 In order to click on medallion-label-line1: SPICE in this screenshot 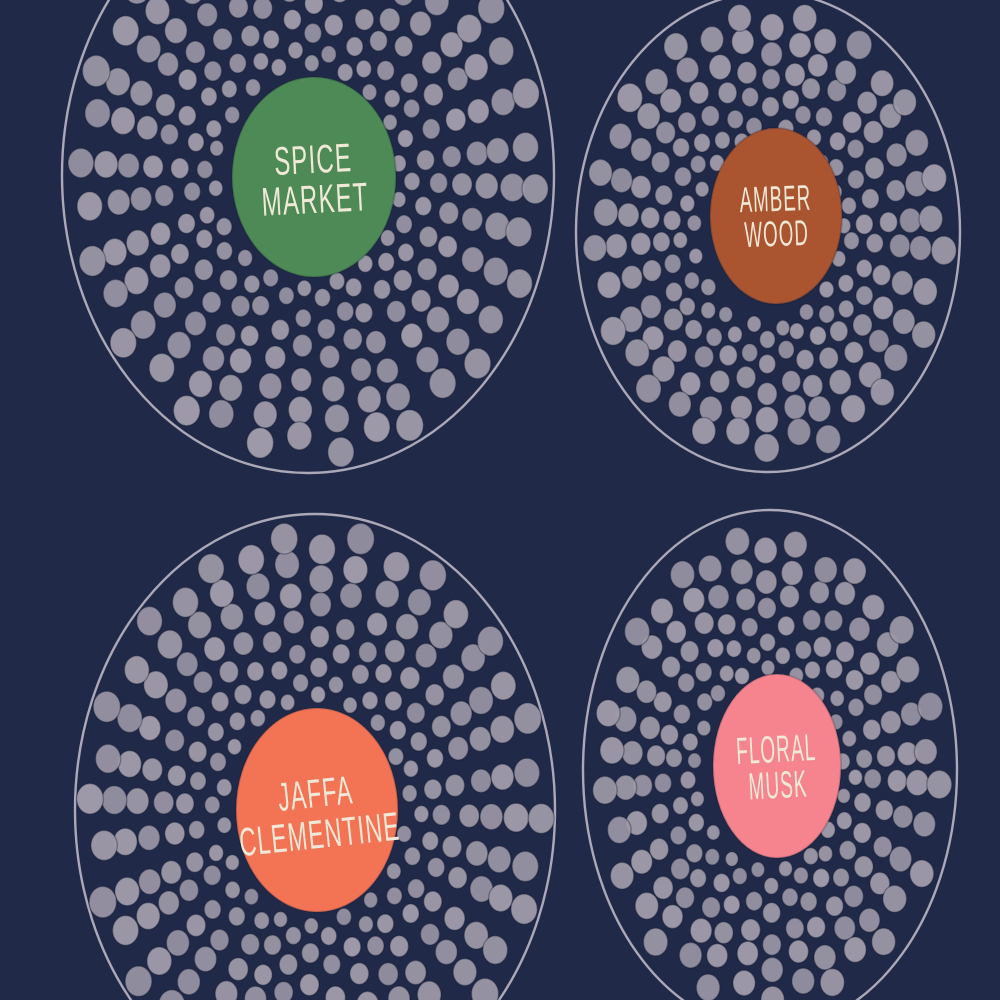, I will do `click(313, 159)`.